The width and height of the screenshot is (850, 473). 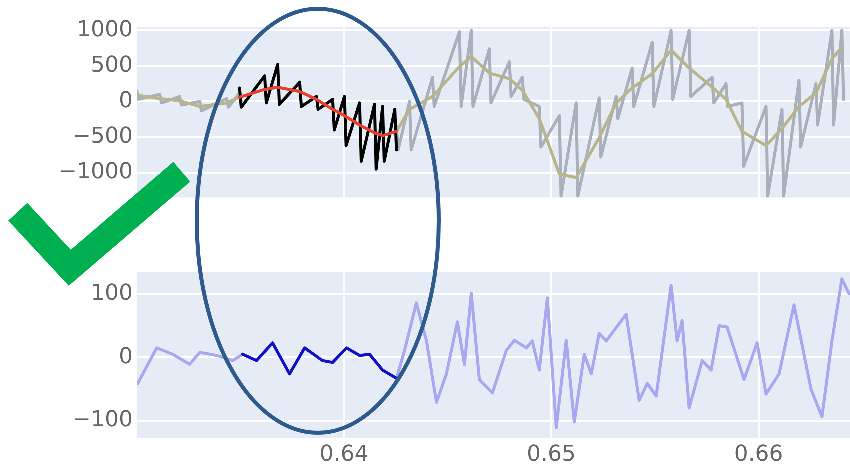 What do you see at coordinates (102, 137) in the screenshot?
I see `y-tick-label: −500` at bounding box center [102, 137].